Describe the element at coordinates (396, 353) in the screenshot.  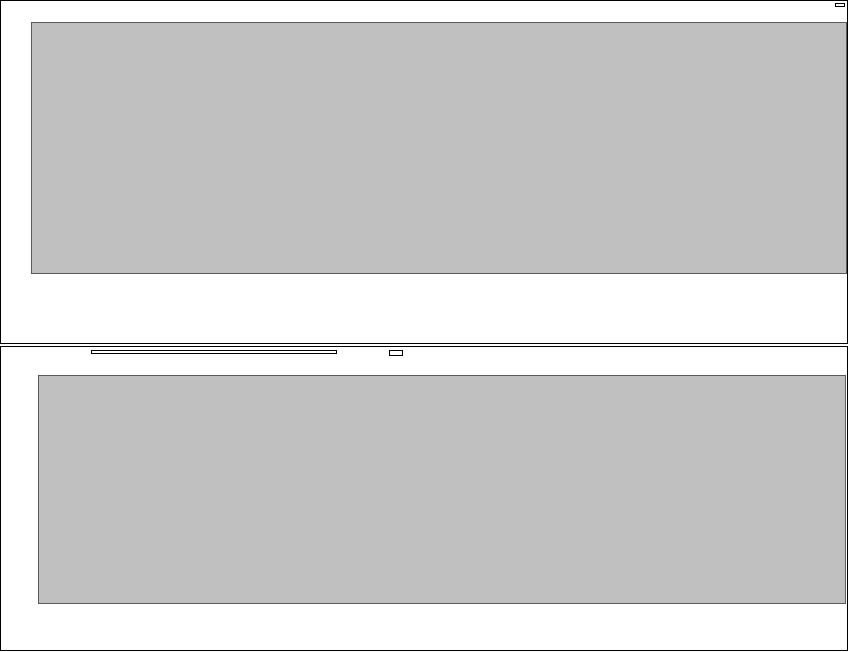
I see `volume-chart-legend` at that location.